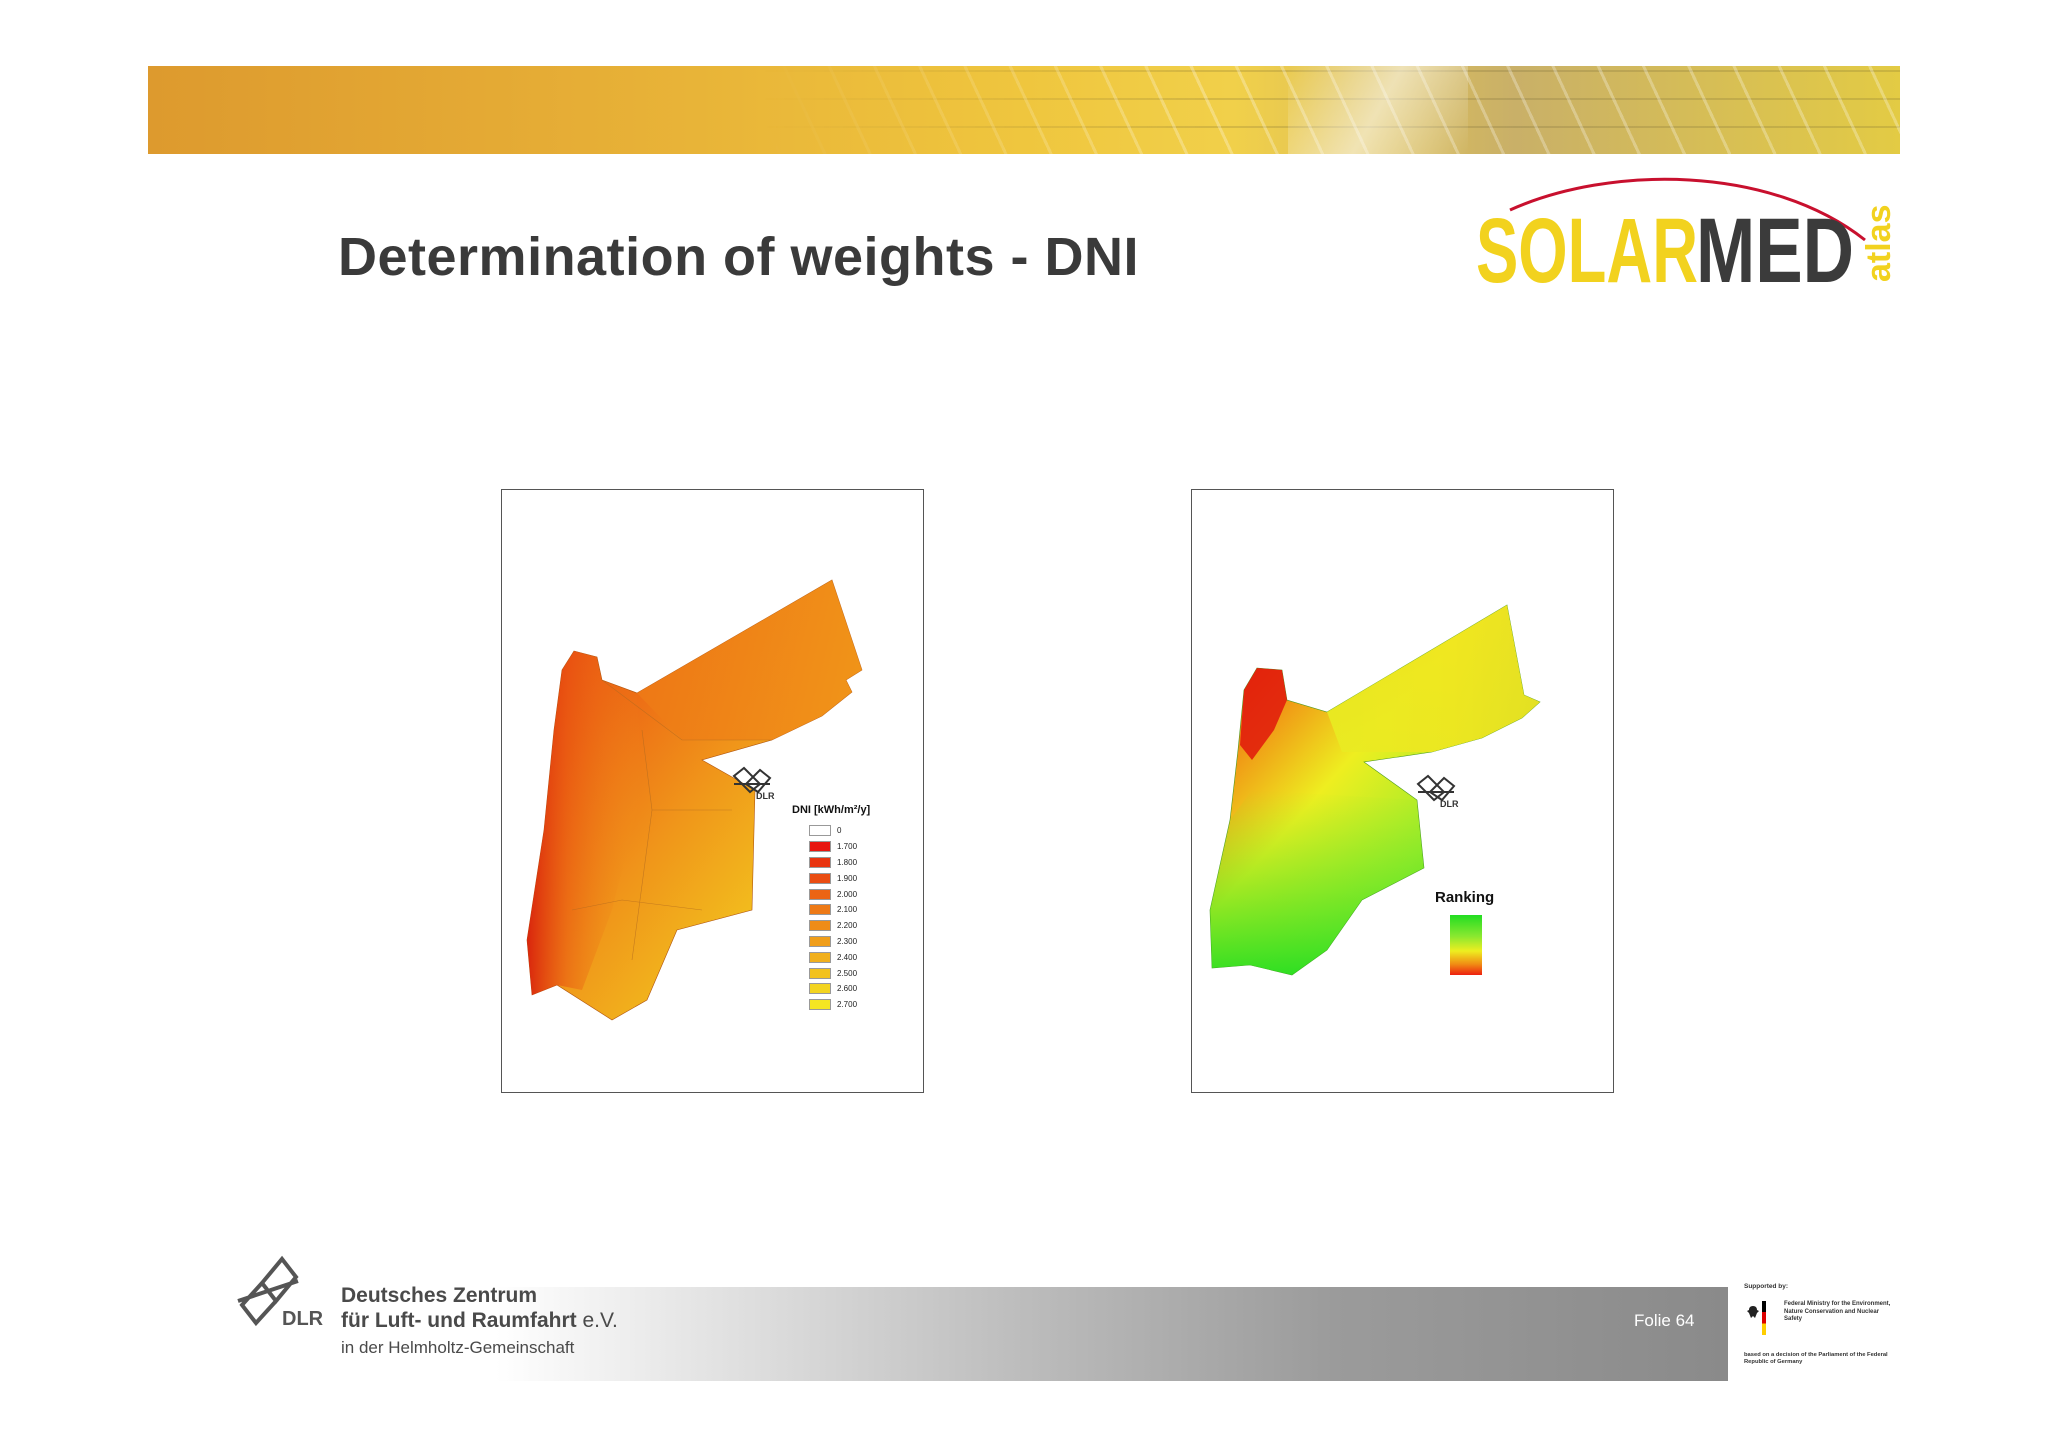  Describe the element at coordinates (1466, 945) in the screenshot. I see `ranking-color-bar` at that location.